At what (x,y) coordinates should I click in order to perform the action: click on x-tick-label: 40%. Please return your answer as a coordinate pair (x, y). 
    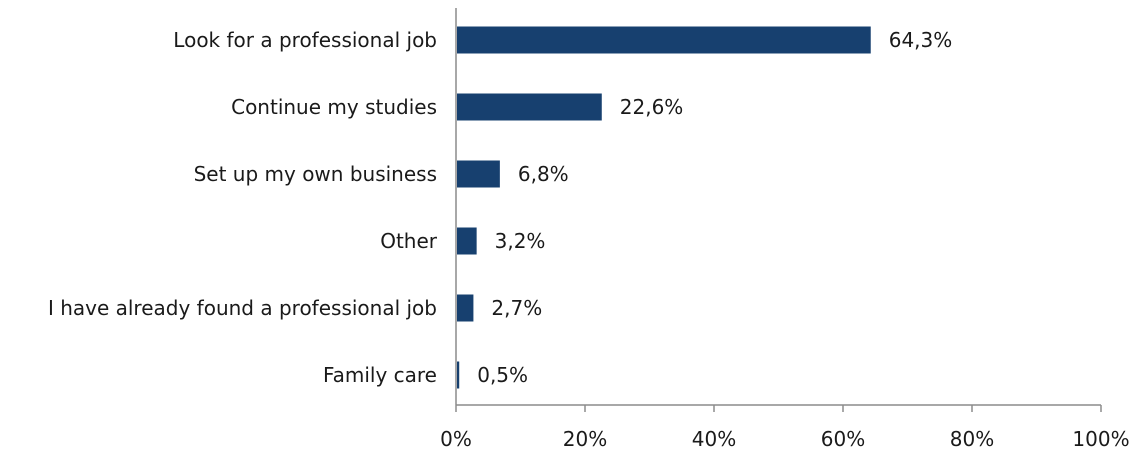
    Looking at the image, I should click on (714, 439).